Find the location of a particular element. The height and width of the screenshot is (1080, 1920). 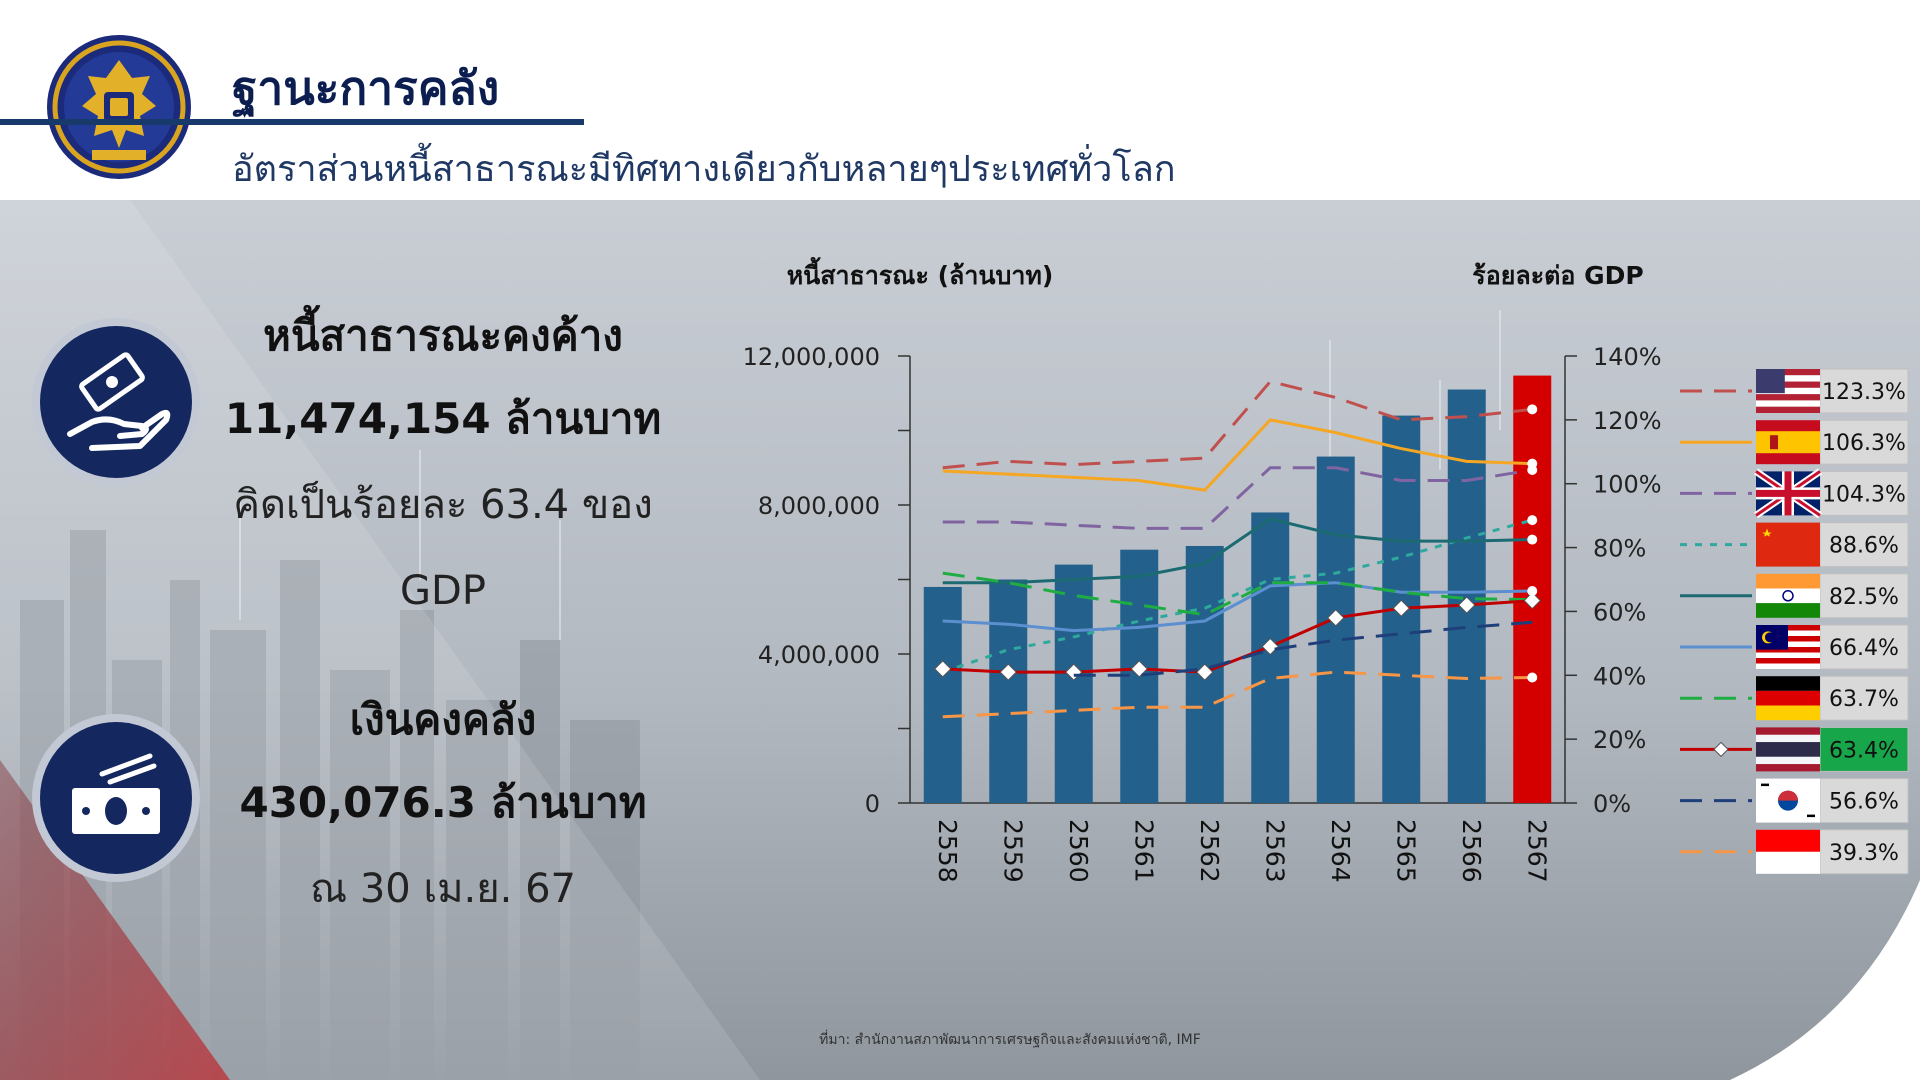

legend-value-germany: 63.7% is located at coordinates (1864, 699).